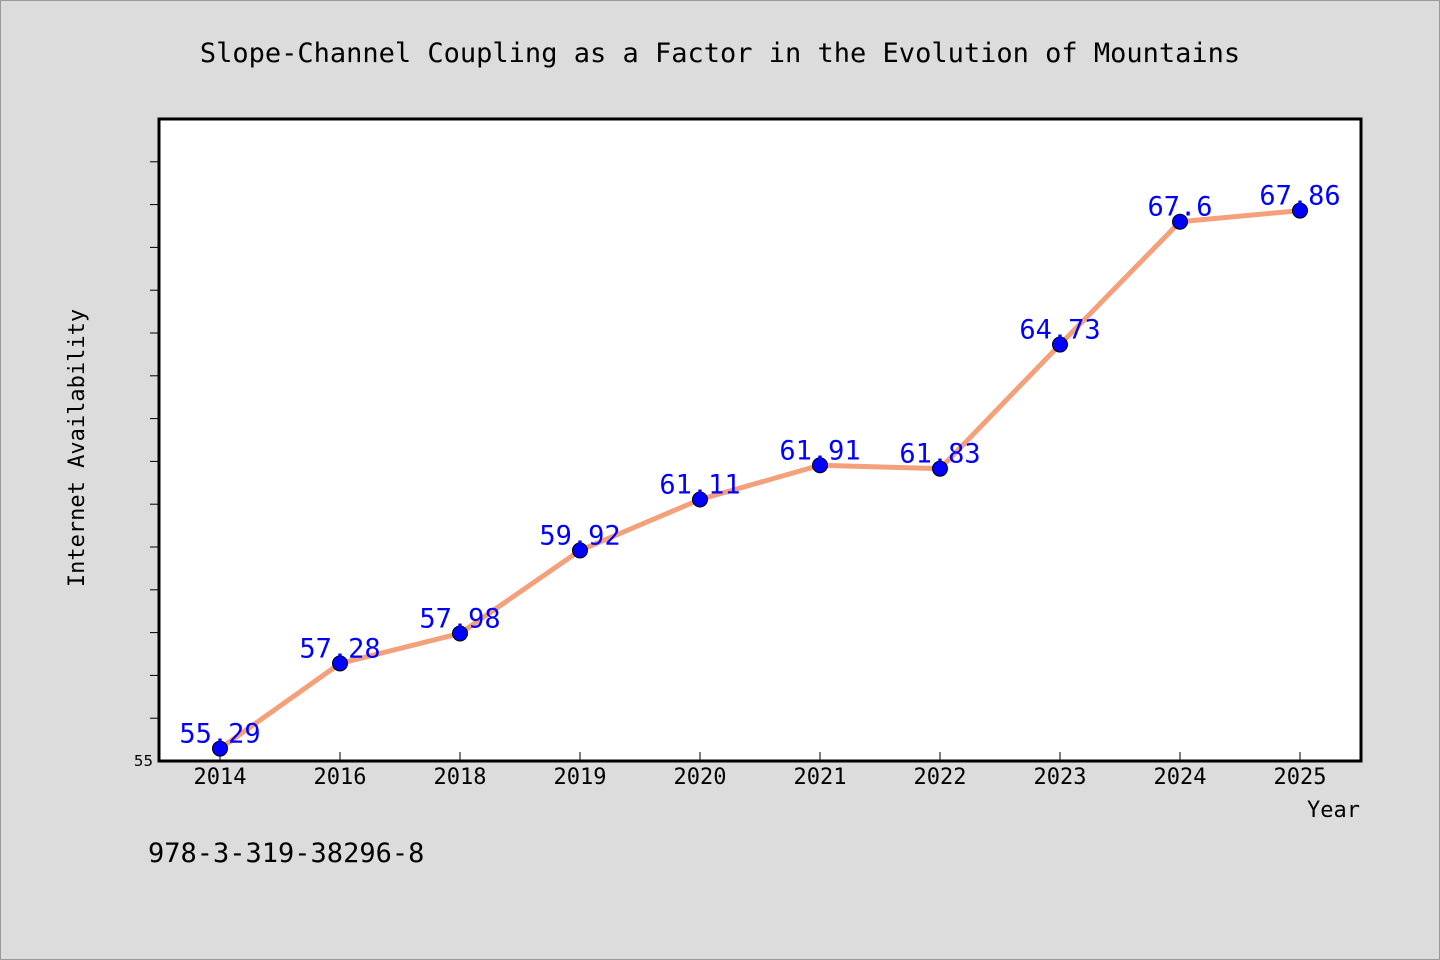 The image size is (1440, 960). I want to click on x-tick-label: 2016, so click(340, 777).